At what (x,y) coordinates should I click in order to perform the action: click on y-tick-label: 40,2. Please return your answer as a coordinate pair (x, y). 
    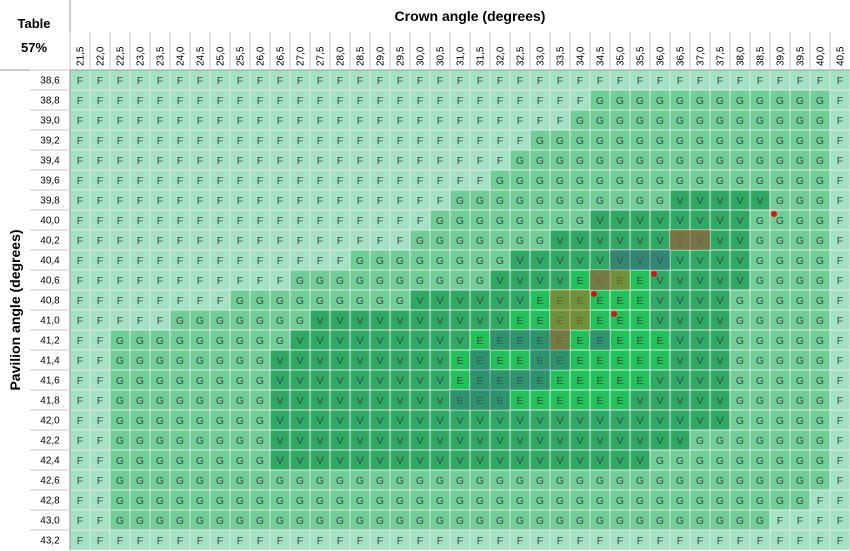
    Looking at the image, I should click on (50, 241).